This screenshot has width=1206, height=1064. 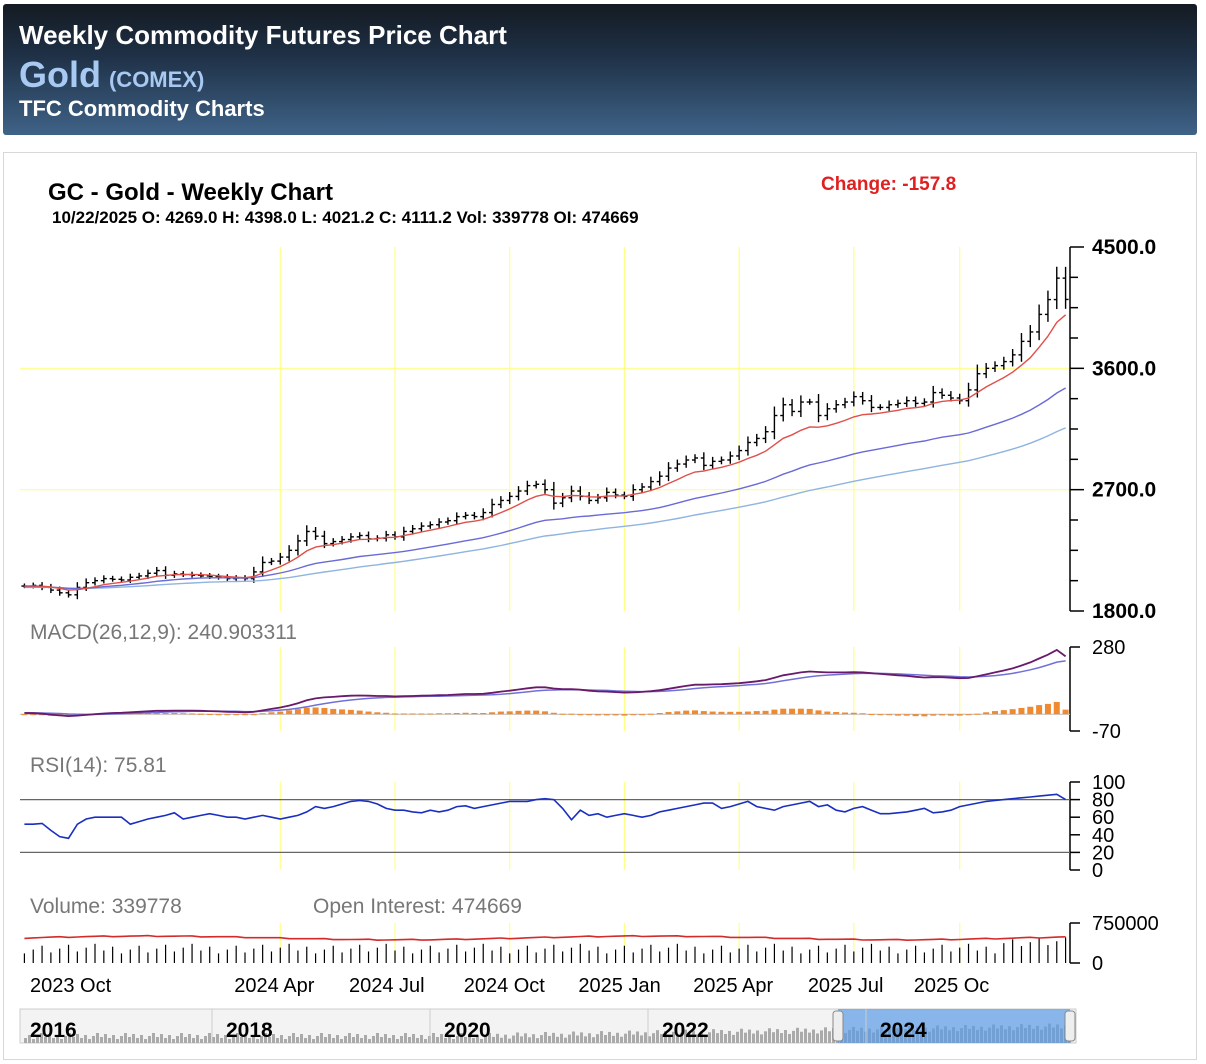 What do you see at coordinates (387, 986) in the screenshot?
I see `x-axis-label: 2024 Jul` at bounding box center [387, 986].